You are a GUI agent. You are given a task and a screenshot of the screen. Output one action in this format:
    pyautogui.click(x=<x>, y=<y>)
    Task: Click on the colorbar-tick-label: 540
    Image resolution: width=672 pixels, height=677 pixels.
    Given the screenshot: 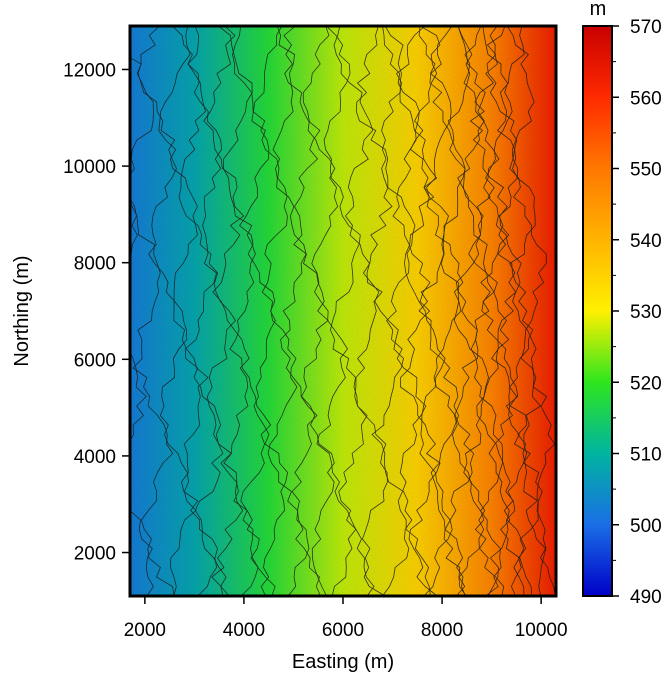 What is the action you would take?
    pyautogui.click(x=646, y=241)
    